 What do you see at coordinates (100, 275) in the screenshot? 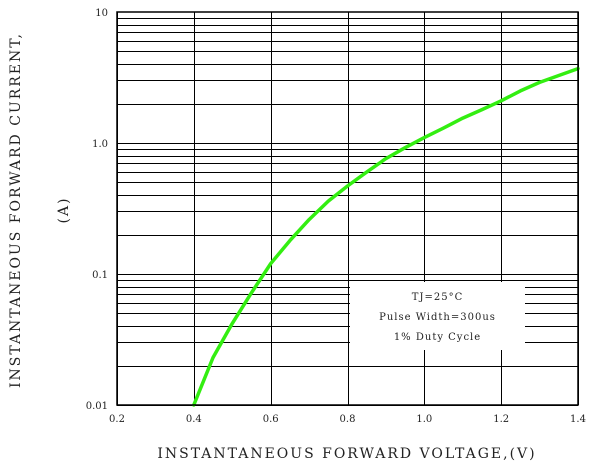
I see `y-tick-label: 0.1` at bounding box center [100, 275].